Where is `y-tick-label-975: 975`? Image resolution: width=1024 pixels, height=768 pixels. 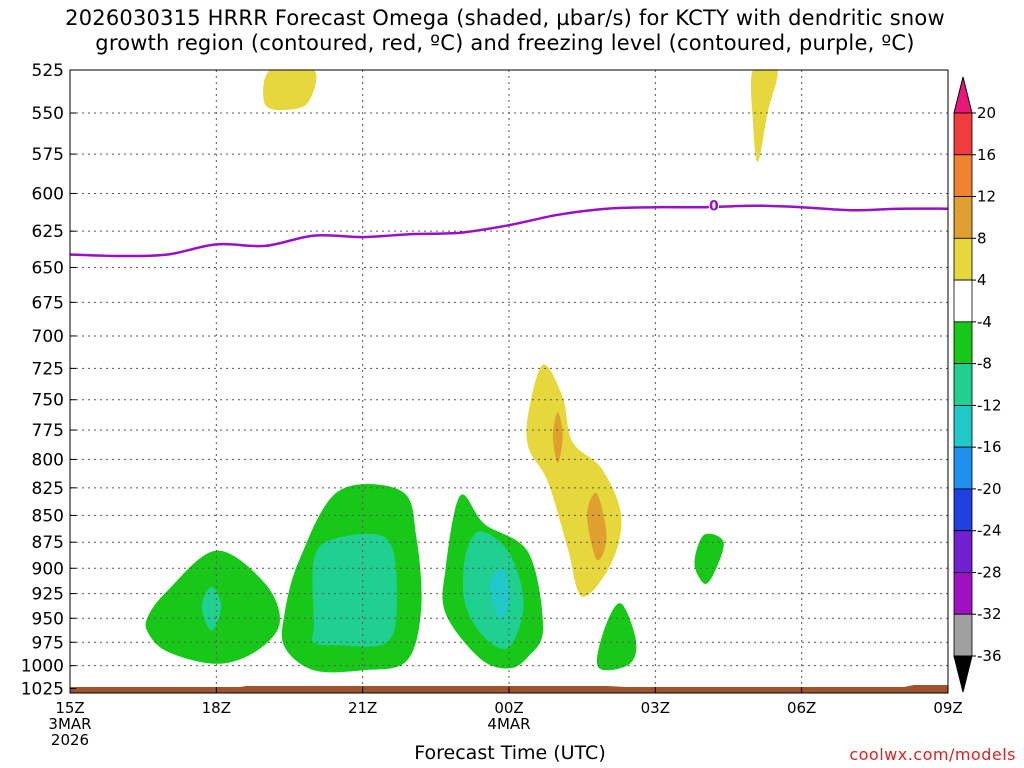 y-tick-label-975: 975 is located at coordinates (48, 643).